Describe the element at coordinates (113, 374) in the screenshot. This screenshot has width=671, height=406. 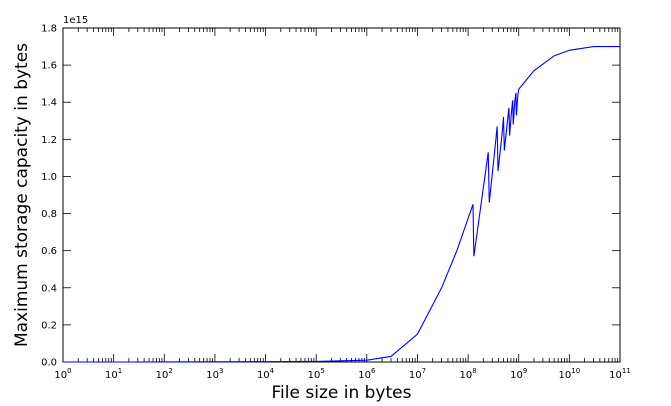
I see `x-tick-label: 10¹` at that location.